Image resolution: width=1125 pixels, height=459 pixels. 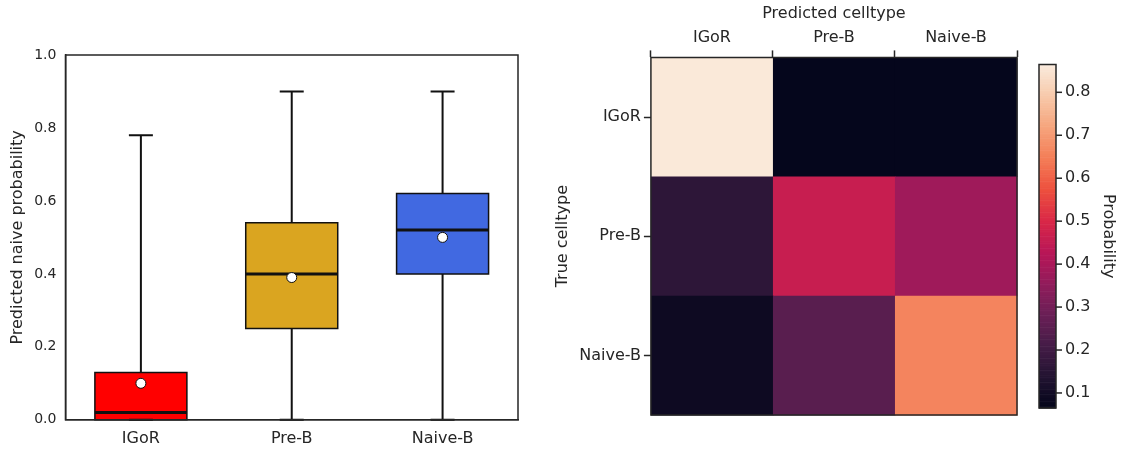 What do you see at coordinates (620, 235) in the screenshot?
I see `y-tick-label: Pre-B` at bounding box center [620, 235].